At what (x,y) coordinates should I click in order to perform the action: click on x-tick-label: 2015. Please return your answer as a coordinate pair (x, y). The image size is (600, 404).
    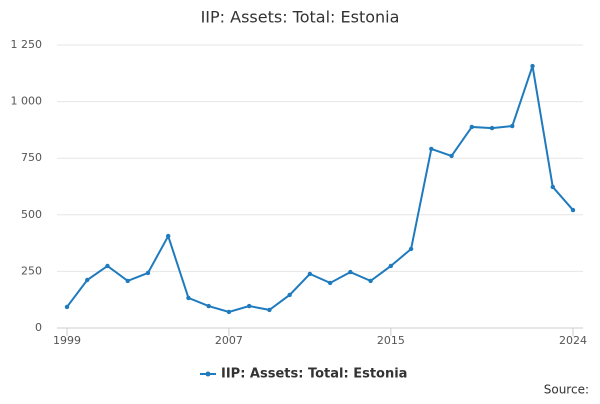
    Looking at the image, I should click on (391, 340).